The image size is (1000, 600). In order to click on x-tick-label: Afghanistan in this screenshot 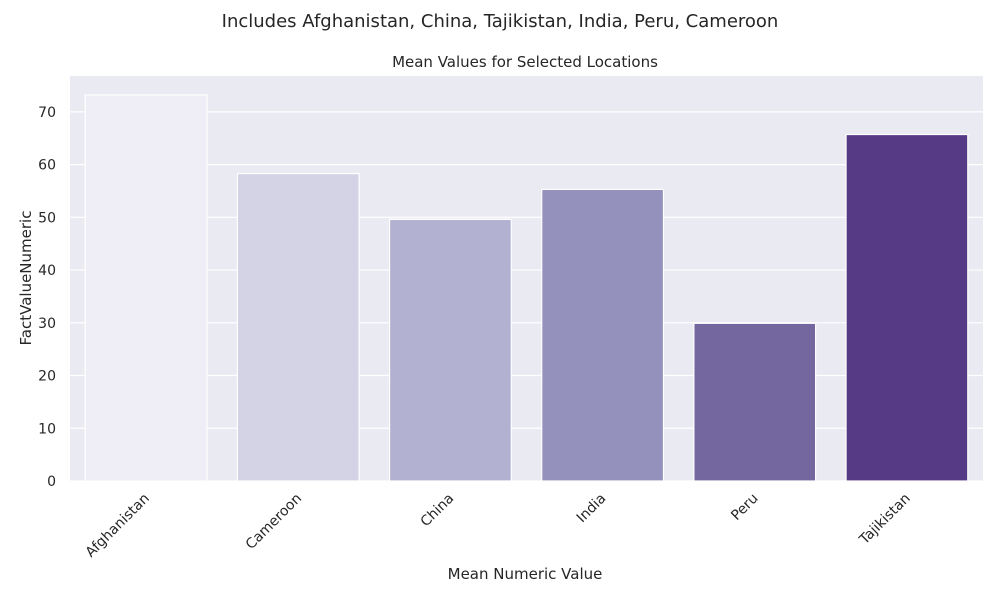, I will do `click(118, 526)`.